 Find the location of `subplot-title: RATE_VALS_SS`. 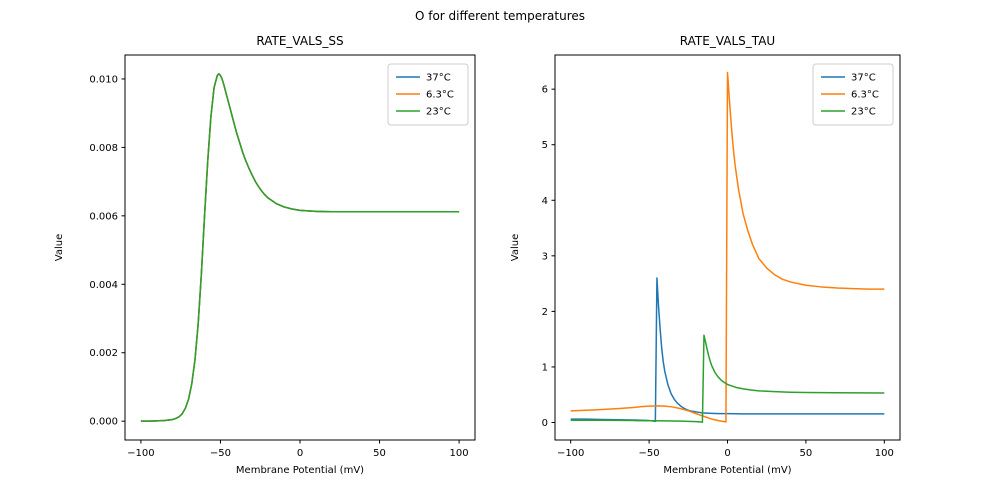

subplot-title: RATE_VALS_SS is located at coordinates (299, 41).